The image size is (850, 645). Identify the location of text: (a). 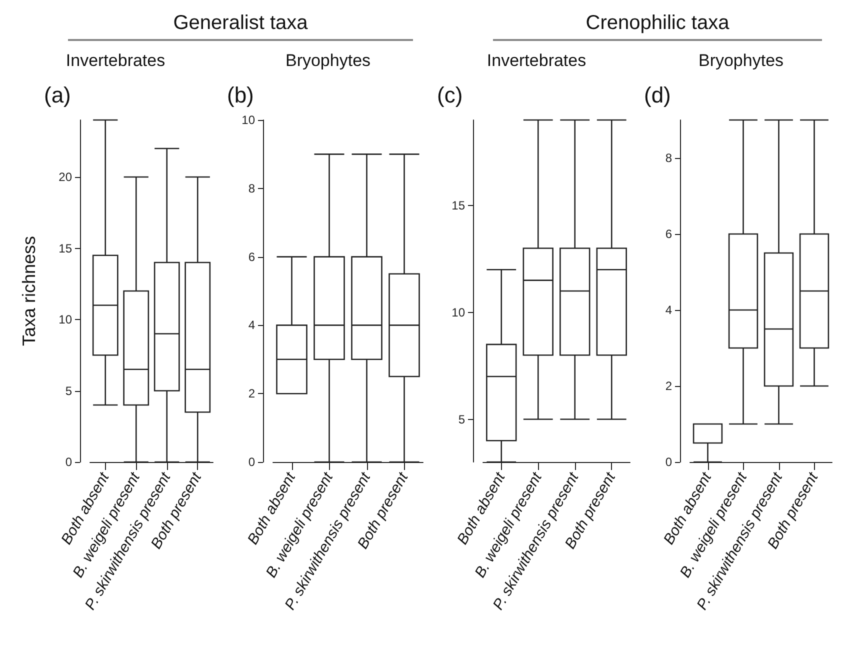
(57, 95).